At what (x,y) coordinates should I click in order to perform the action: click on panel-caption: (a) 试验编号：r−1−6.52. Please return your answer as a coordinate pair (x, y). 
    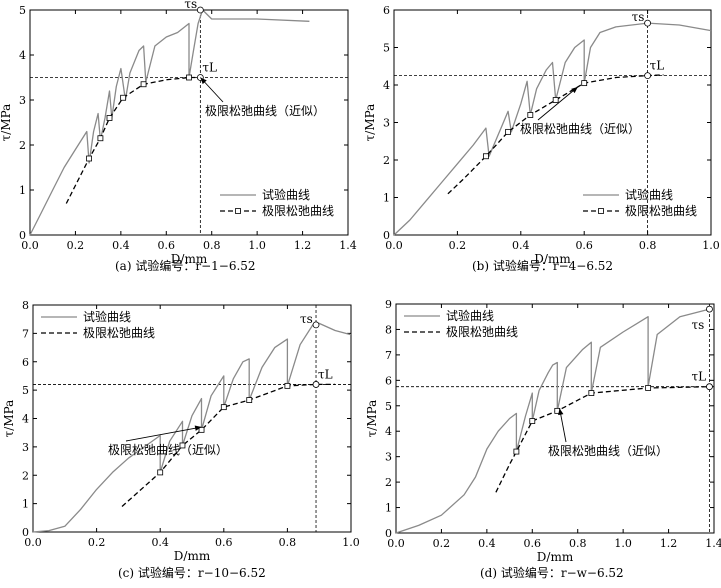
    Looking at the image, I should click on (185, 265).